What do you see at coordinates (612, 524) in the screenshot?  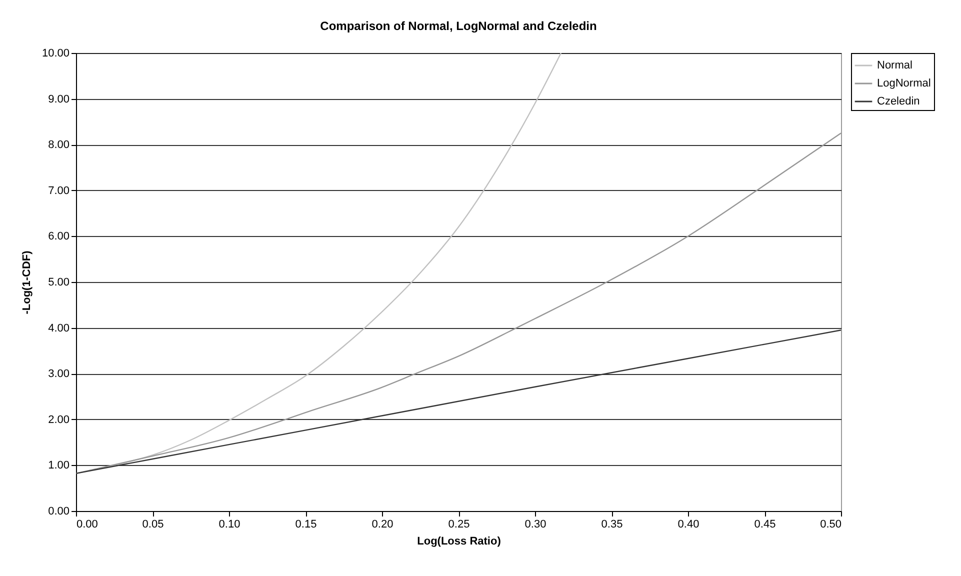 I see `x-tick-label: 0.35` at bounding box center [612, 524].